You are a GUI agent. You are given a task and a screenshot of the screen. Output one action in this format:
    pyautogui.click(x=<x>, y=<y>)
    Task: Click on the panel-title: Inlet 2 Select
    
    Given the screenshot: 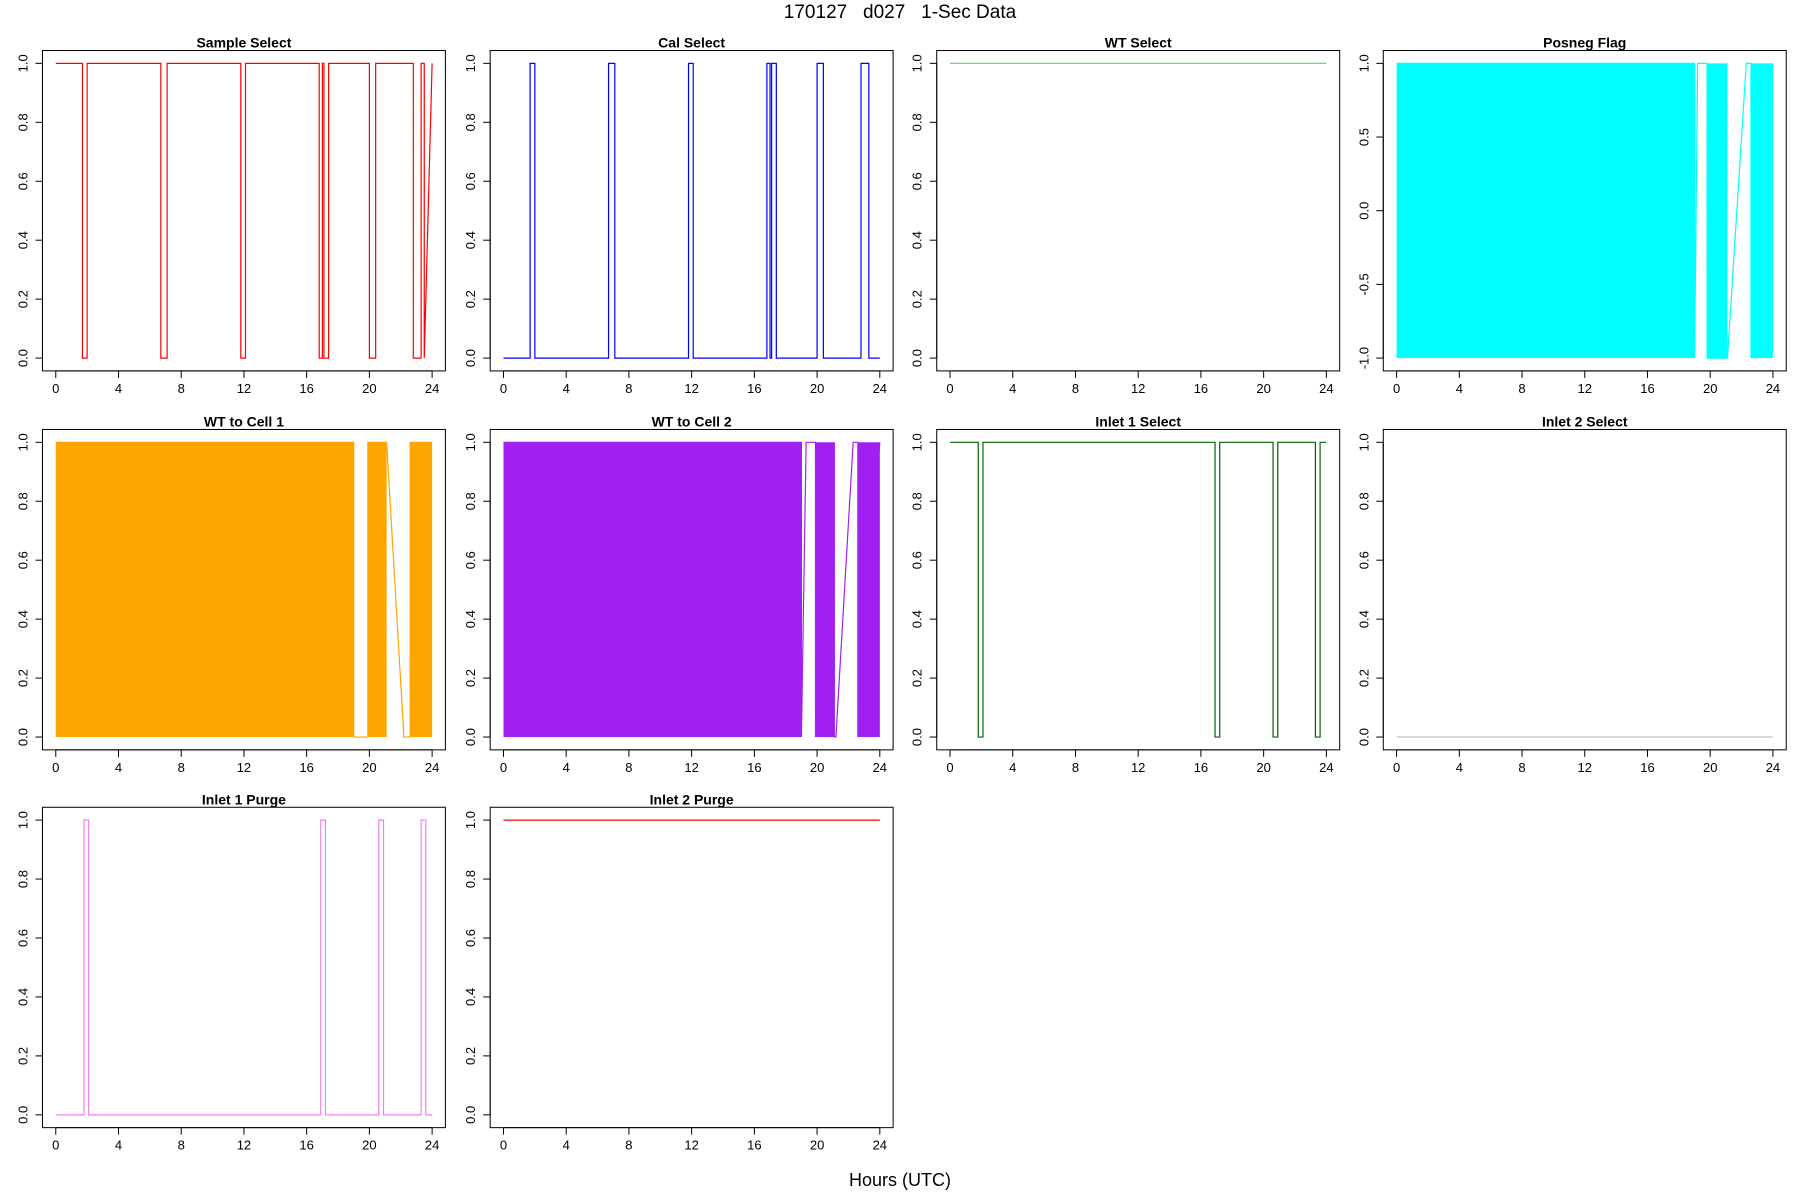 What is the action you would take?
    pyautogui.click(x=1585, y=421)
    